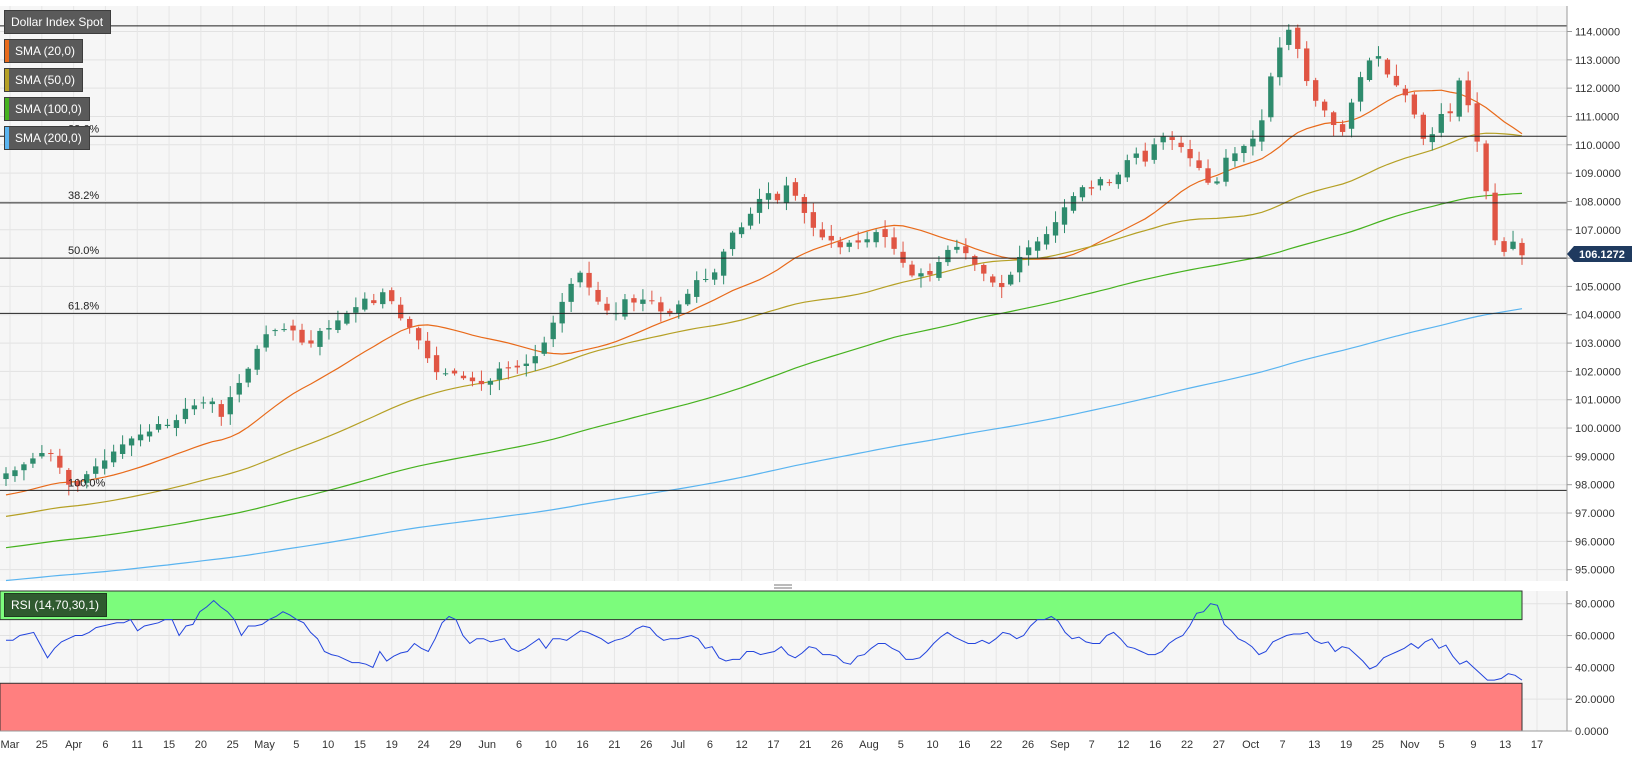 The height and width of the screenshot is (763, 1632). What do you see at coordinates (1598, 344) in the screenshot?
I see `price-tick-label: 103.0000` at bounding box center [1598, 344].